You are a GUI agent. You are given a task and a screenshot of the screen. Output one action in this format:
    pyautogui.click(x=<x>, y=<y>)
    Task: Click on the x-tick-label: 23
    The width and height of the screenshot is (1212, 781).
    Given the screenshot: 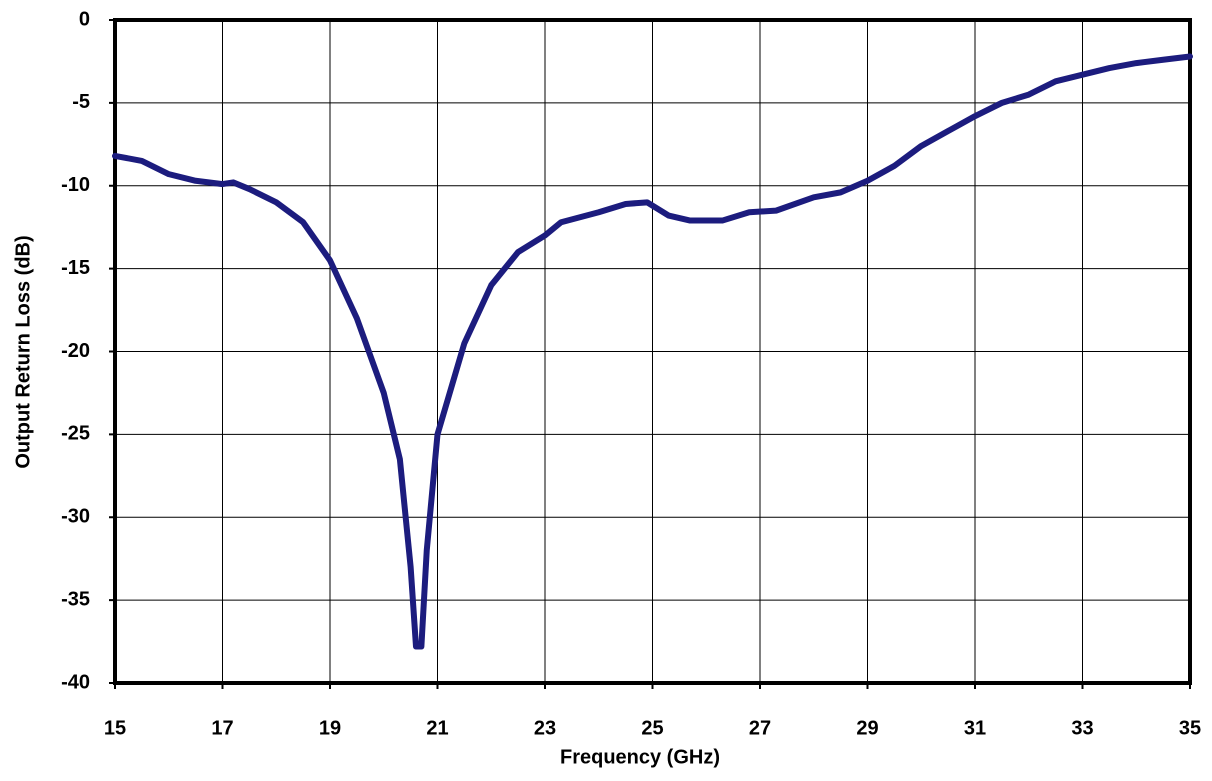 What is the action you would take?
    pyautogui.click(x=545, y=728)
    